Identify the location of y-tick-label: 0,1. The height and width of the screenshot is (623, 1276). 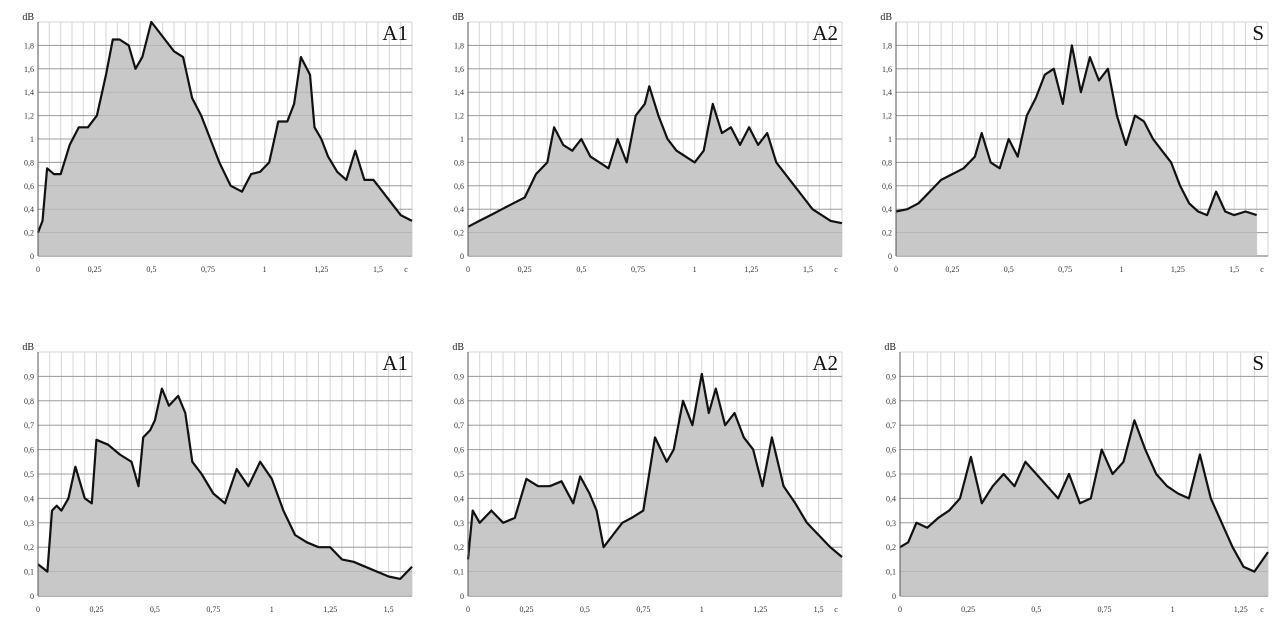
(891, 572).